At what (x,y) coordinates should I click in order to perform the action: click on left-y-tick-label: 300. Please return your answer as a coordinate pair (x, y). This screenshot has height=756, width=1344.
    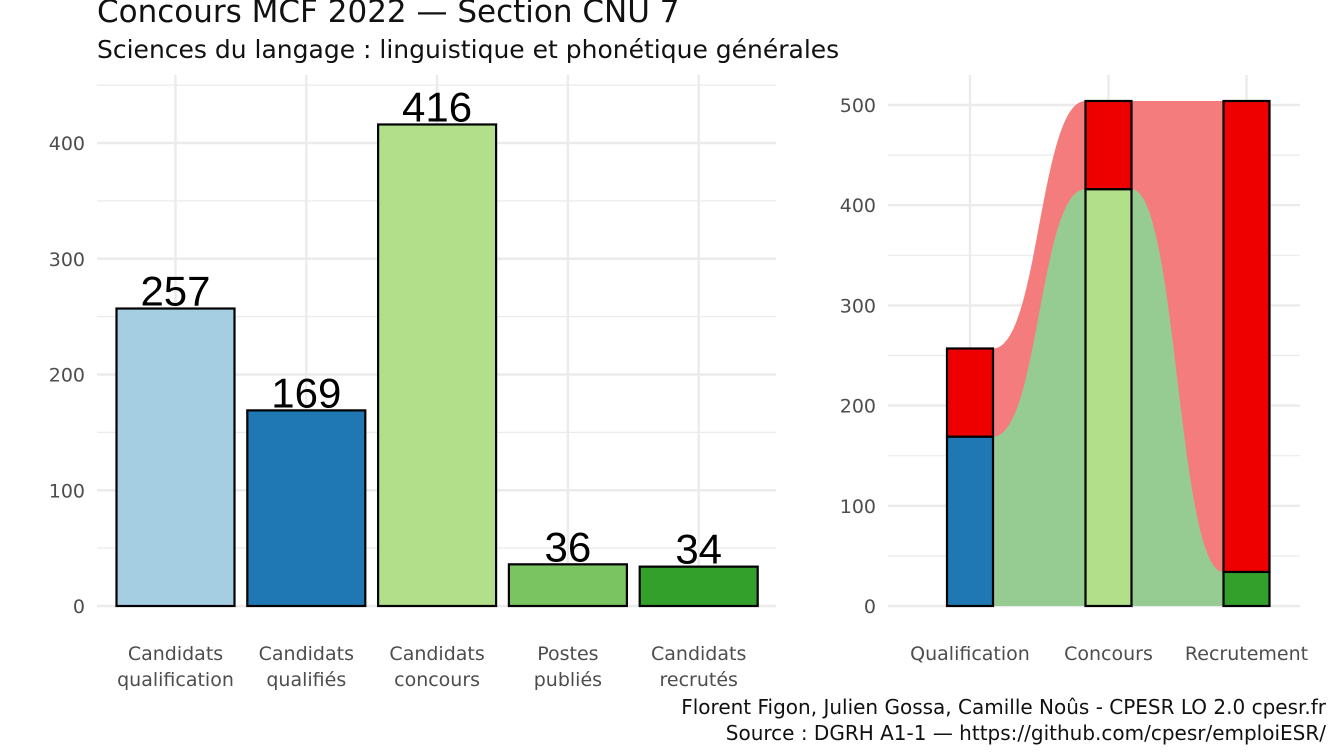
    Looking at the image, I should click on (67, 260).